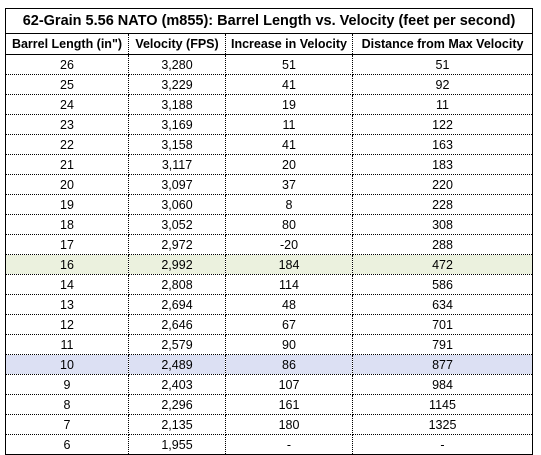  I want to click on table-cell: 163, so click(442, 144).